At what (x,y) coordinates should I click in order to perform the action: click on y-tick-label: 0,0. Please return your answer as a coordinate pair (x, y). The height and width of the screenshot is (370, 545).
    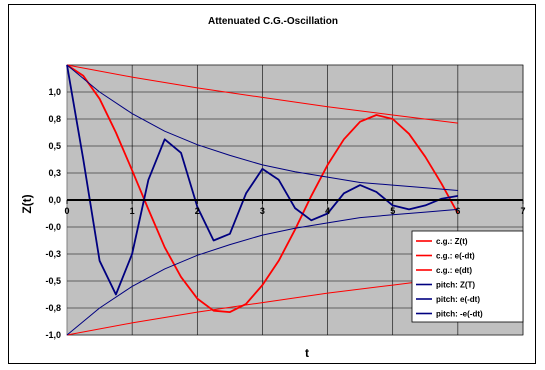
    Looking at the image, I should click on (54, 200).